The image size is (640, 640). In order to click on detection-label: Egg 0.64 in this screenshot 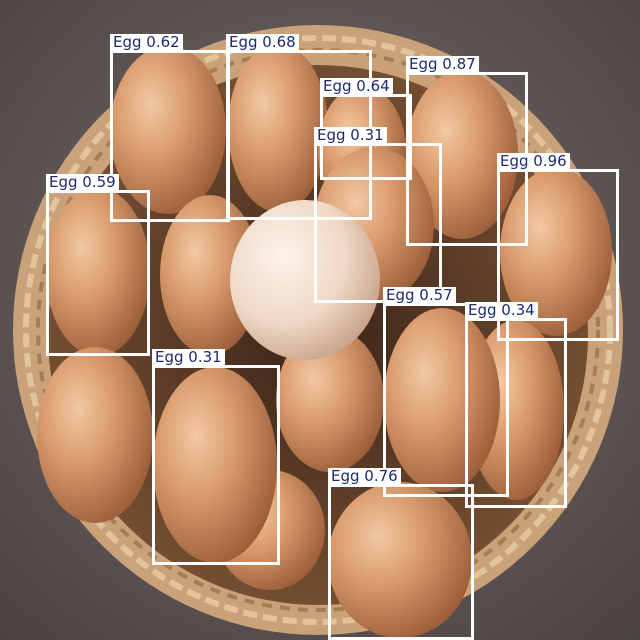, I will do `click(356, 86)`.